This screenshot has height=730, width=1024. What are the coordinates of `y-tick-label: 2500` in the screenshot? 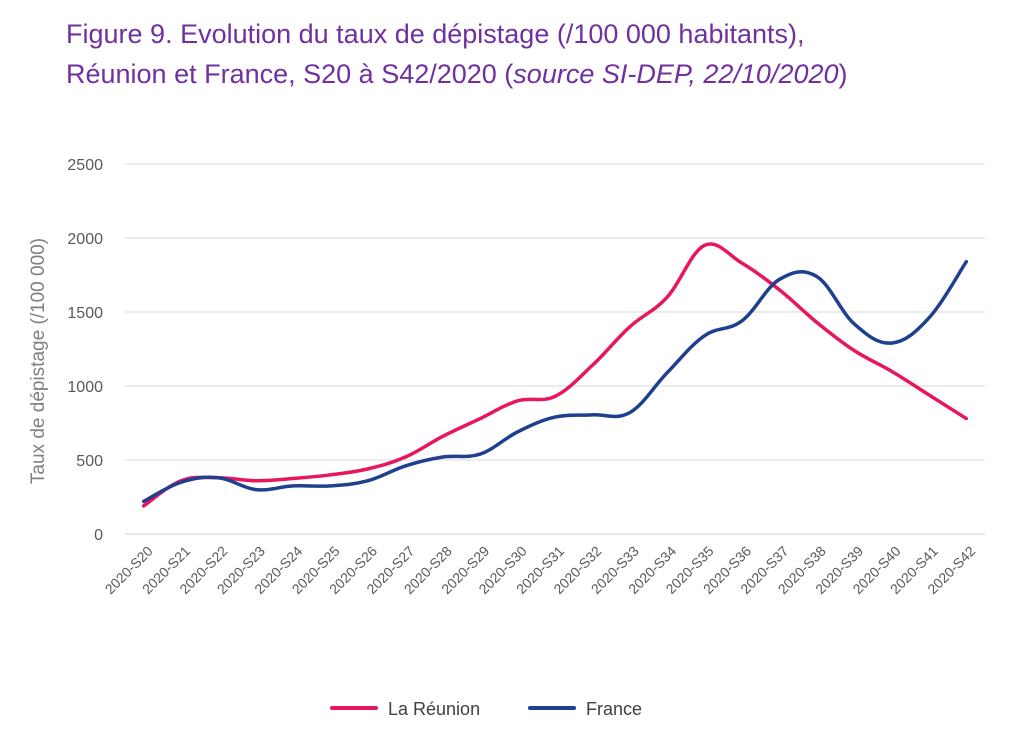 It's located at (85, 165).